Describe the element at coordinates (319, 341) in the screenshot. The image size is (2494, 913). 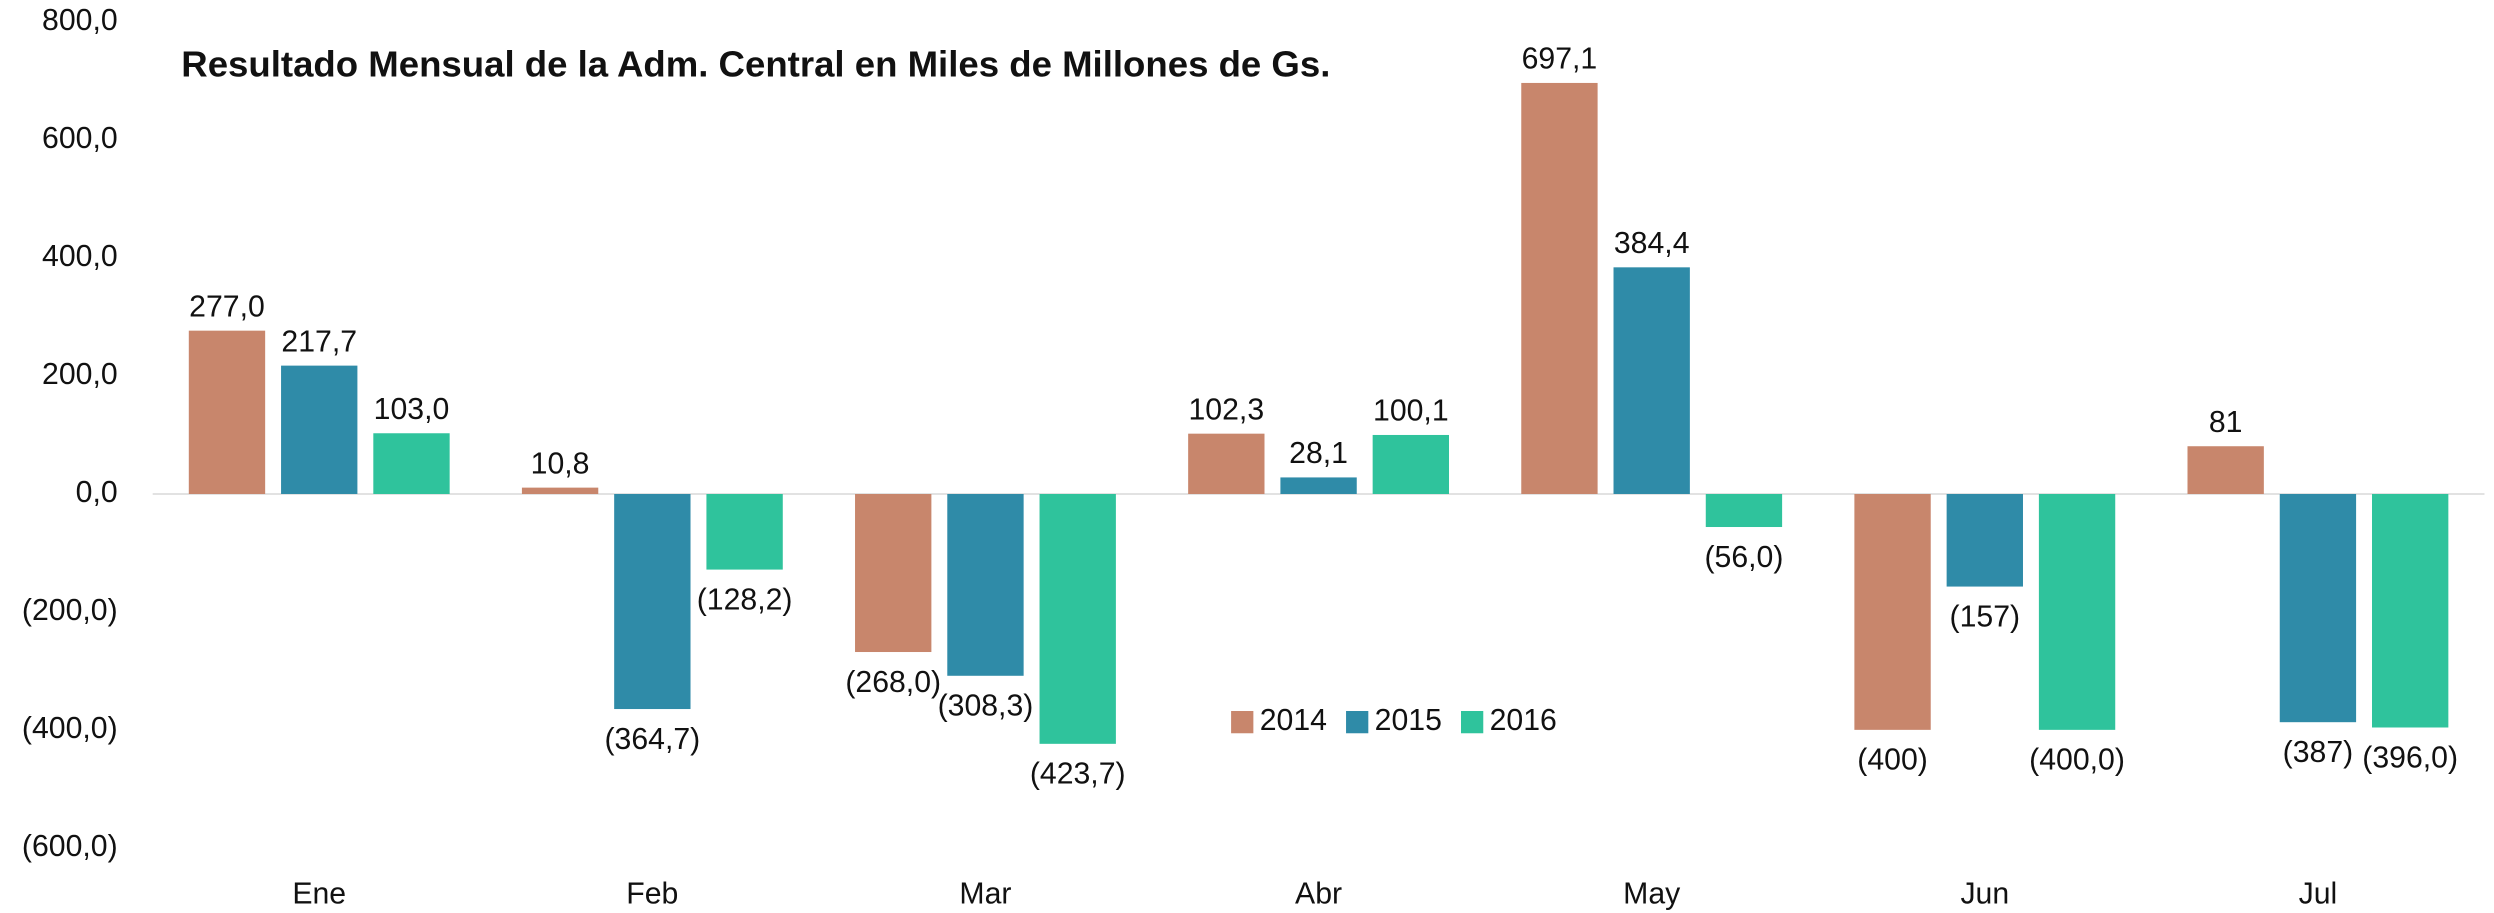
I see `data-label: 217,7` at that location.